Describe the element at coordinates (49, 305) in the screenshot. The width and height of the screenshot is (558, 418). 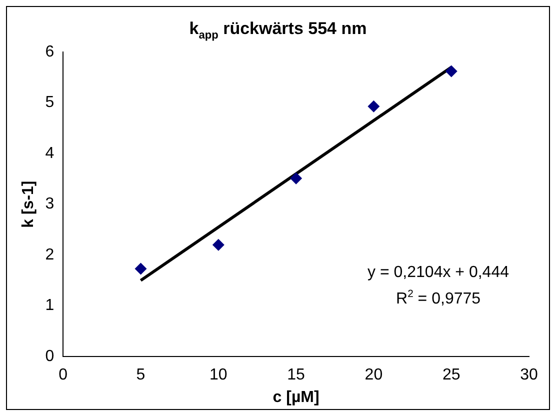
I see `y-tick-label: 1` at that location.